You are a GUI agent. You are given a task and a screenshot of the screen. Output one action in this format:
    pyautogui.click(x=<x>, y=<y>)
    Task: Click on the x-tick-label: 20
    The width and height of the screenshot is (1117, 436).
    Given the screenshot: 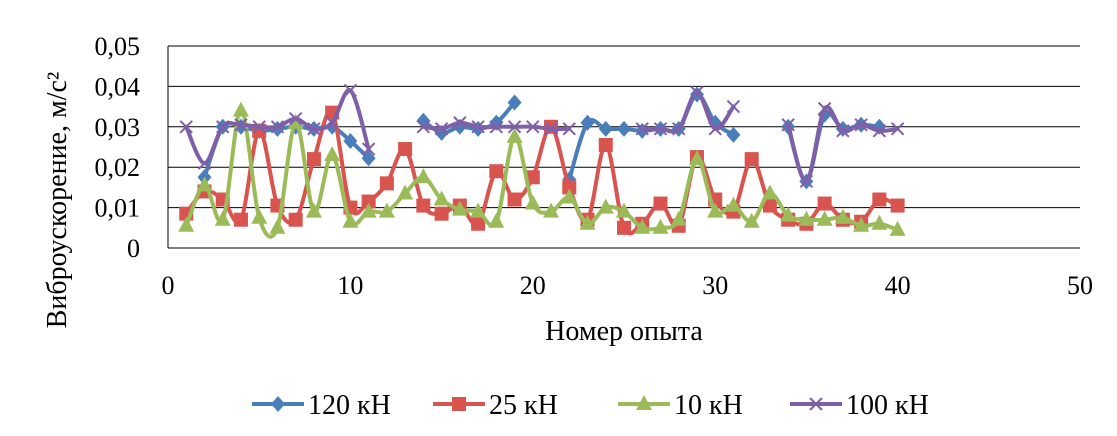 What is the action you would take?
    pyautogui.click(x=533, y=285)
    